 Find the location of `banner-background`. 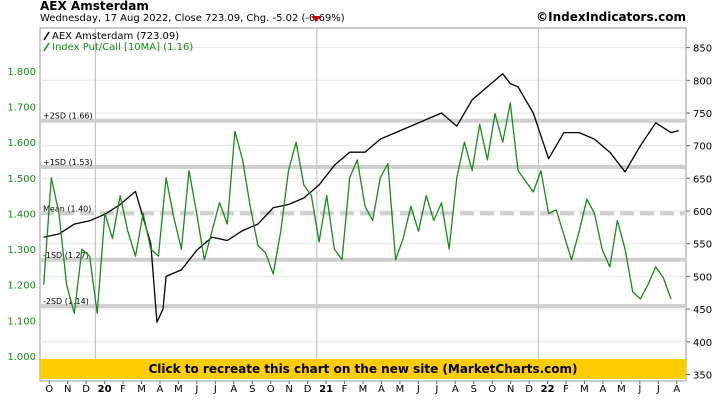

banner-background is located at coordinates (363, 369).